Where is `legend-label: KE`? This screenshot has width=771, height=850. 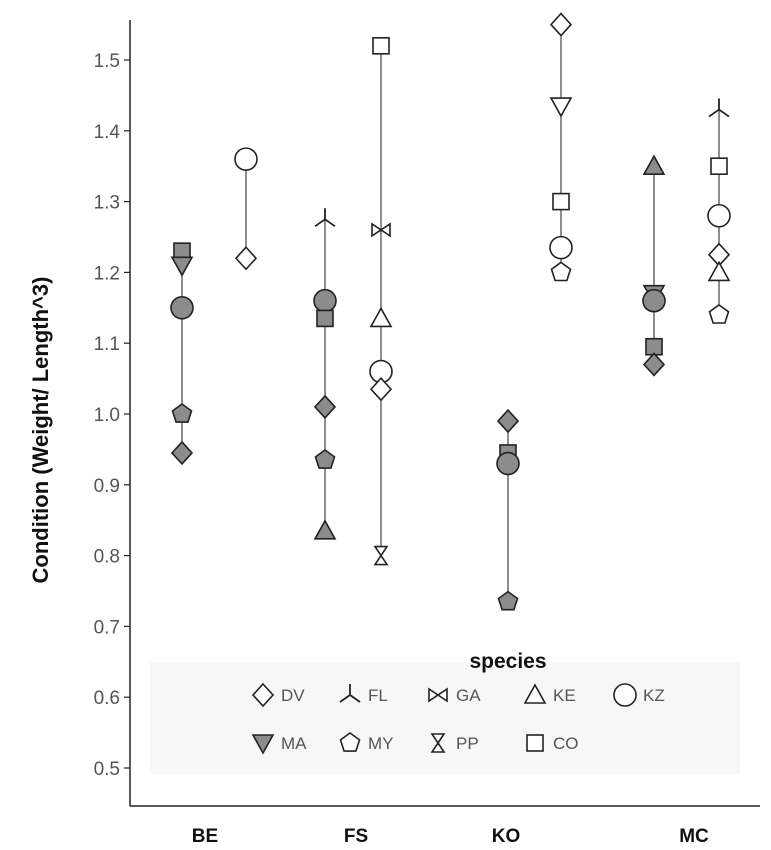 legend-label: KE is located at coordinates (564, 695).